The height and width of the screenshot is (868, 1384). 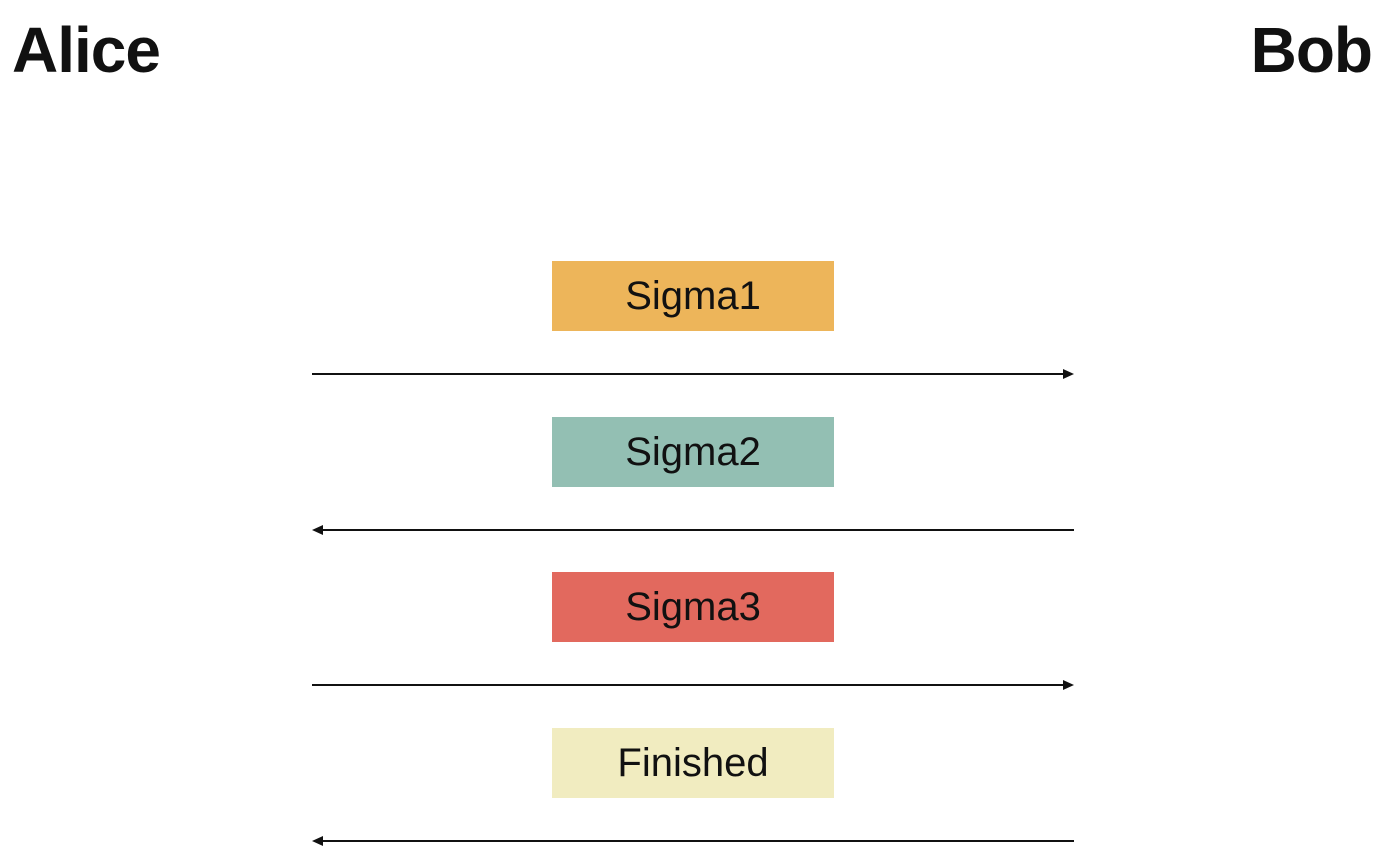 I want to click on message-box-sigma3: Sigma3, so click(x=693, y=607).